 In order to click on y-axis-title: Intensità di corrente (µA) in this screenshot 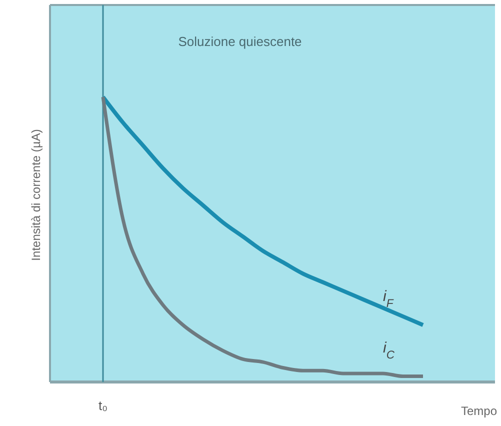, I will do `click(36, 195)`.